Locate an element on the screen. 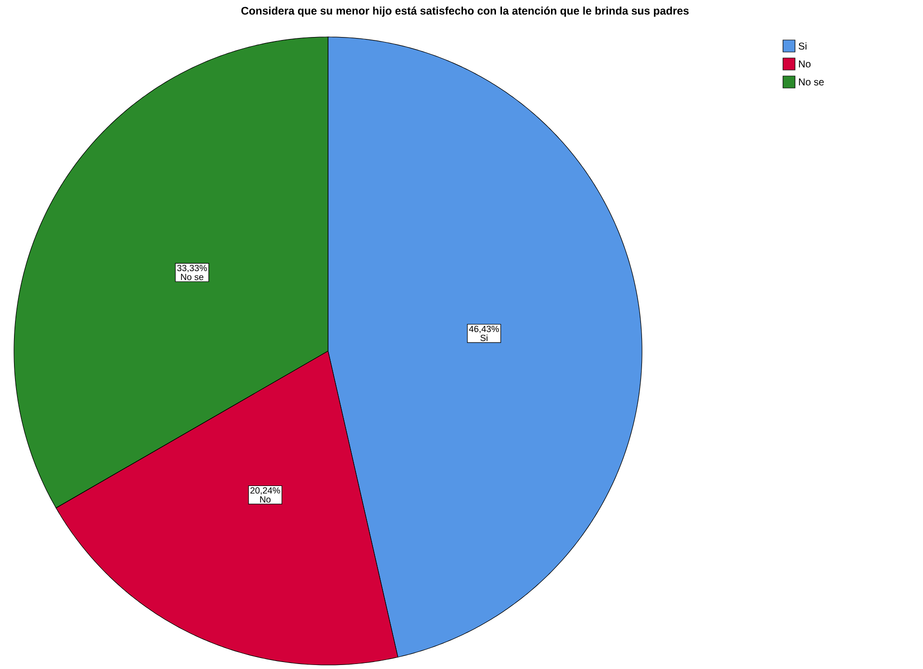 Image resolution: width=923 pixels, height=669 pixels. slice-label: No is located at coordinates (265, 499).